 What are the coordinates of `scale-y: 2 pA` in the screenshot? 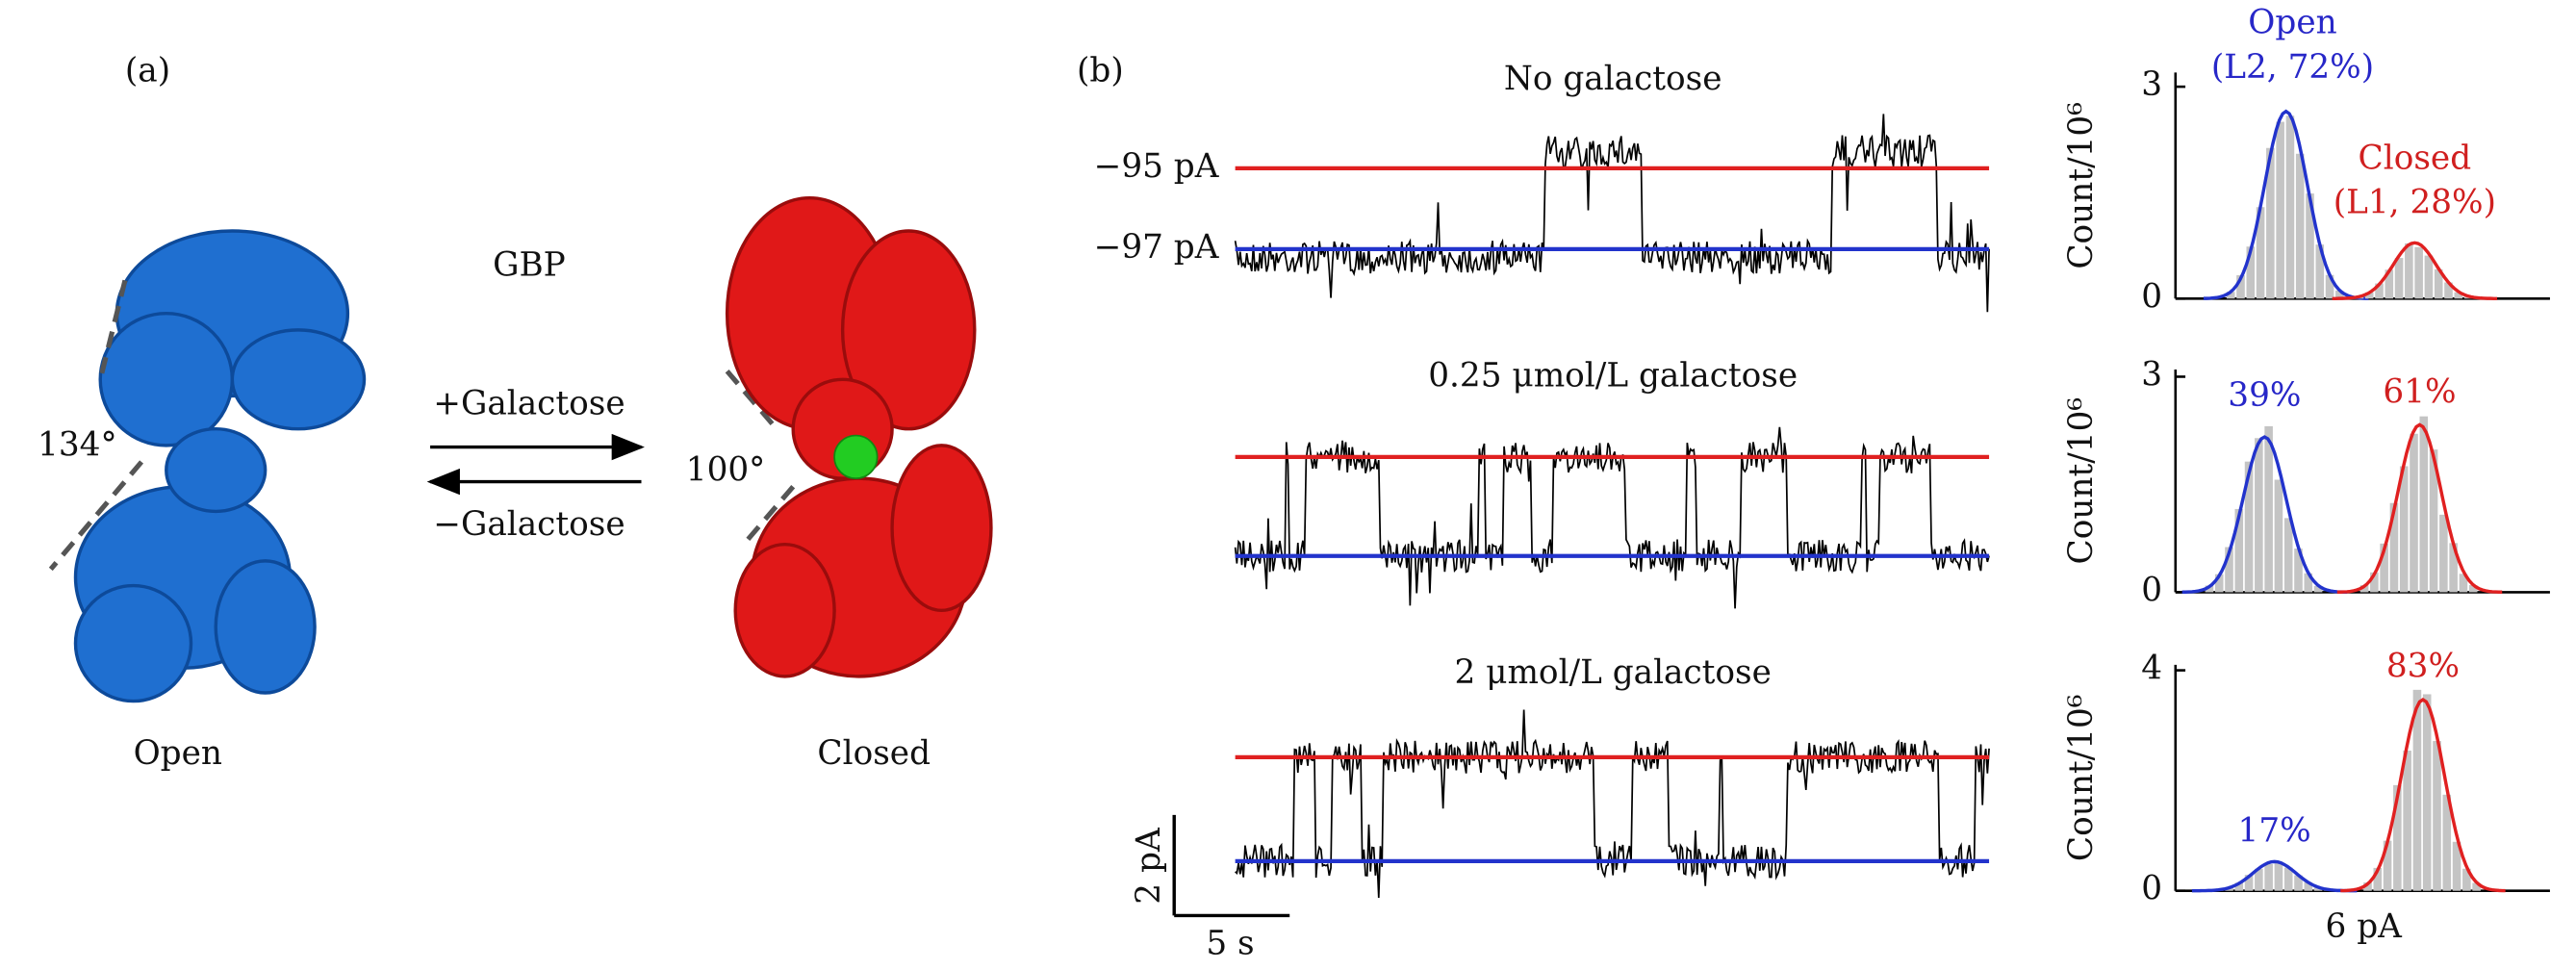 It's located at (1149, 866).